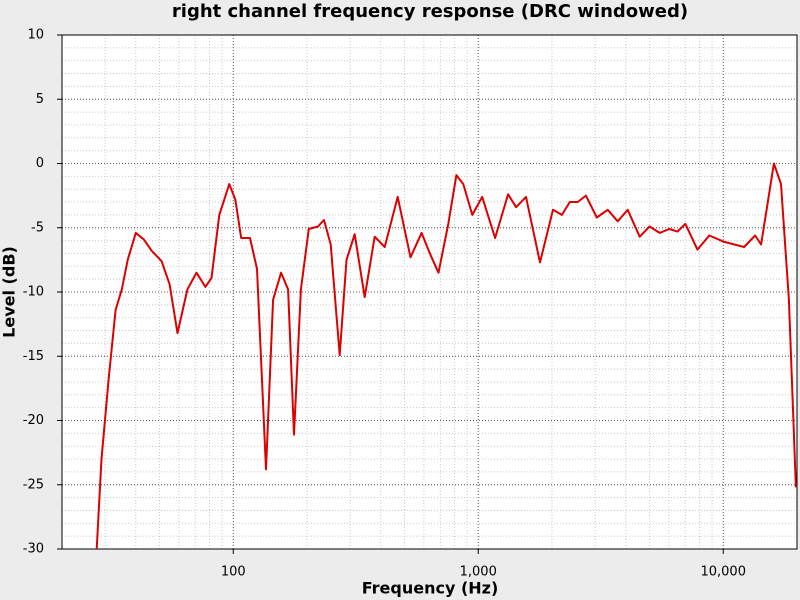 The height and width of the screenshot is (600, 800). What do you see at coordinates (33, 420) in the screenshot?
I see `y-tick-label: -20` at bounding box center [33, 420].